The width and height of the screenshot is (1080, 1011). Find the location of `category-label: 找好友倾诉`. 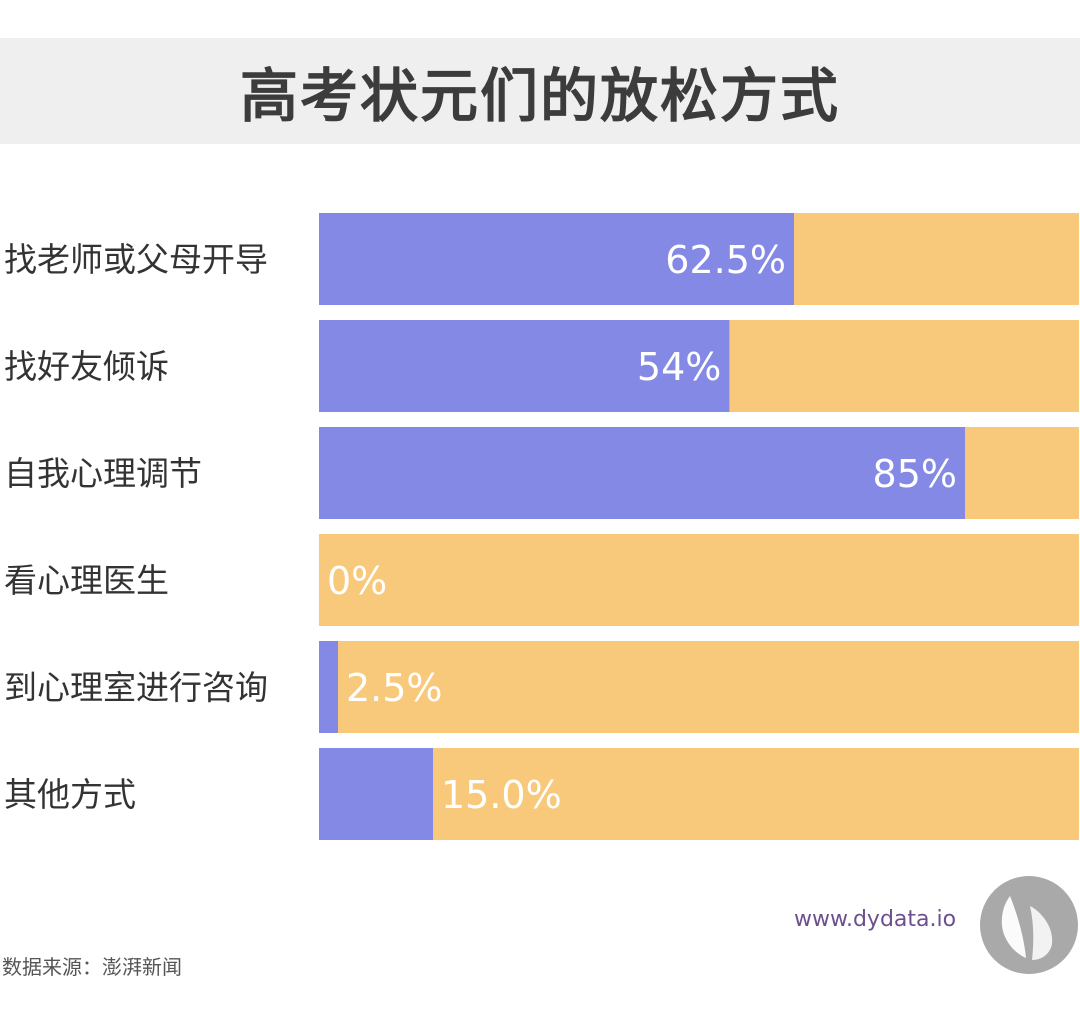

category-label: 找好友倾诉 is located at coordinates (86, 366).